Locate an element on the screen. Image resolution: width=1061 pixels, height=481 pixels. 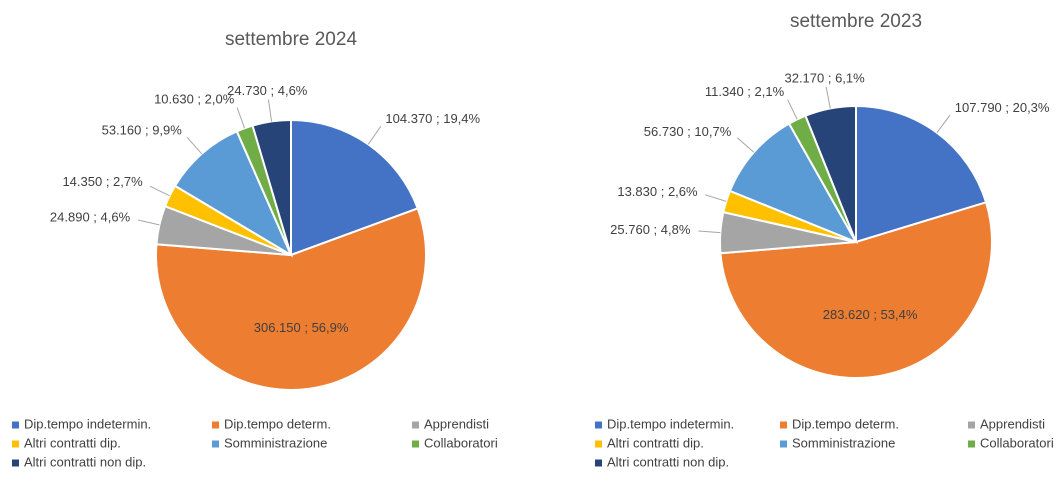
data-label: 25.760 ; 4,8% is located at coordinates (650, 229).